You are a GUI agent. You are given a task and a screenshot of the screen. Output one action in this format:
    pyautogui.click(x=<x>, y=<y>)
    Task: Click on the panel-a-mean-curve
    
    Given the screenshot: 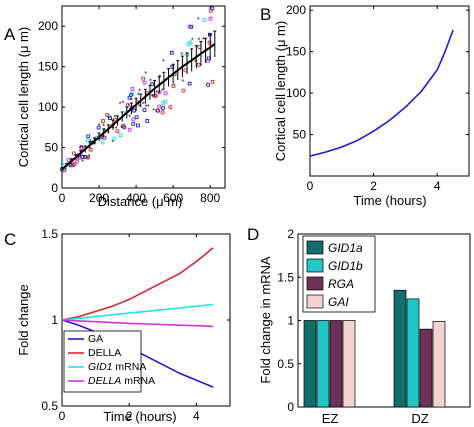 What is the action you would take?
    pyautogui.click(x=138, y=107)
    